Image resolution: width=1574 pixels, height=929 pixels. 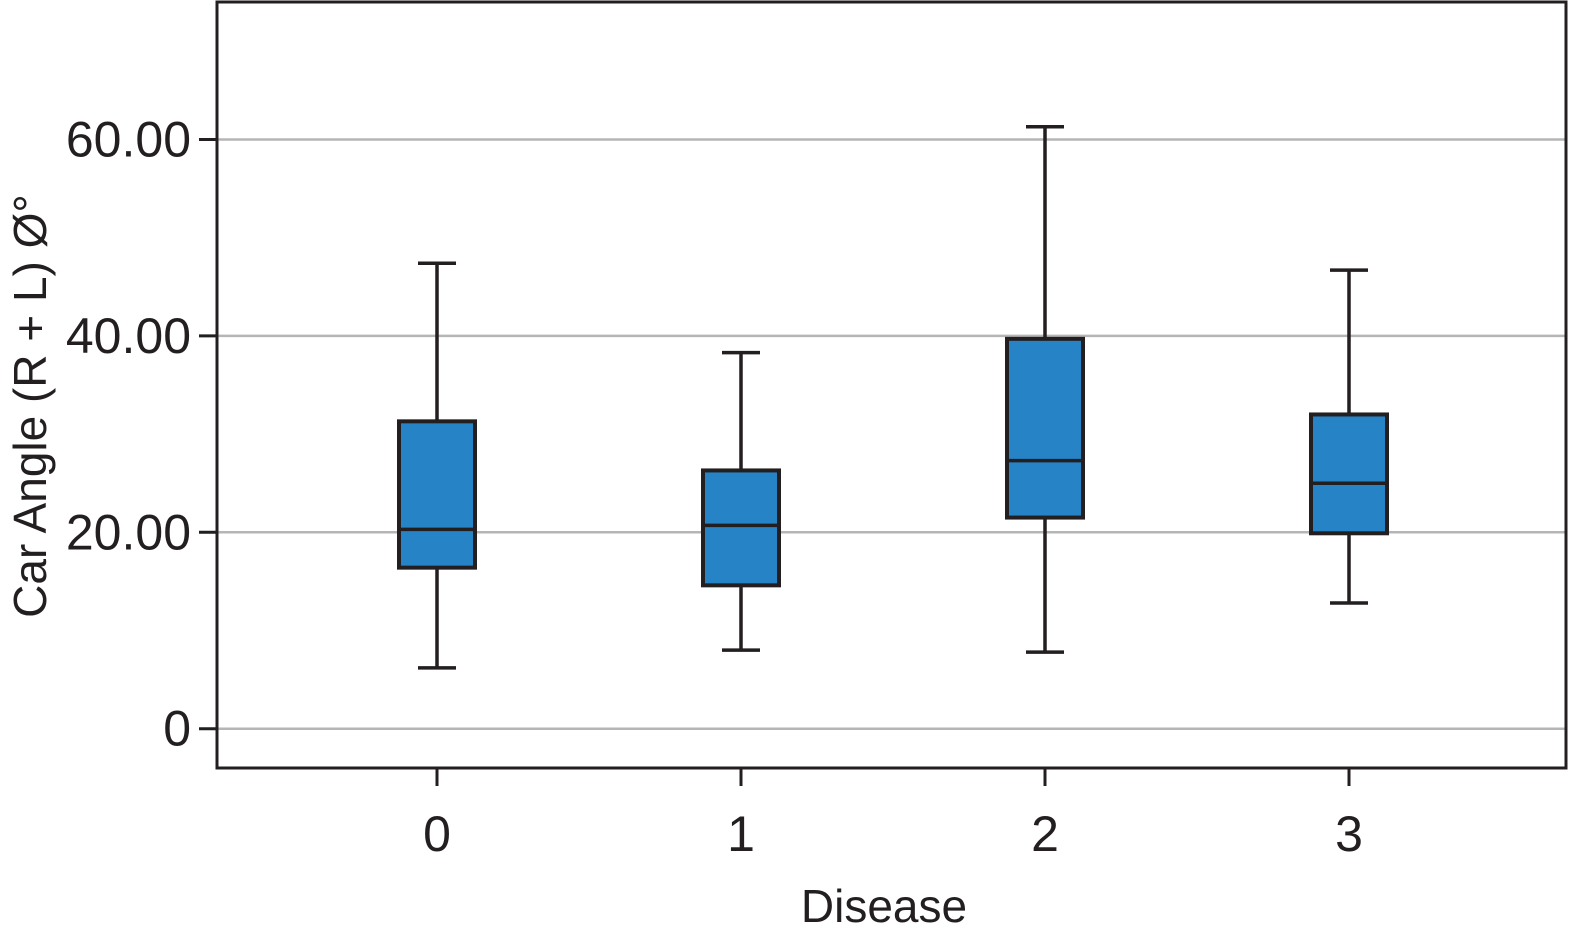 What do you see at coordinates (1045, 834) in the screenshot?
I see `x-tick-label-2: 2` at bounding box center [1045, 834].